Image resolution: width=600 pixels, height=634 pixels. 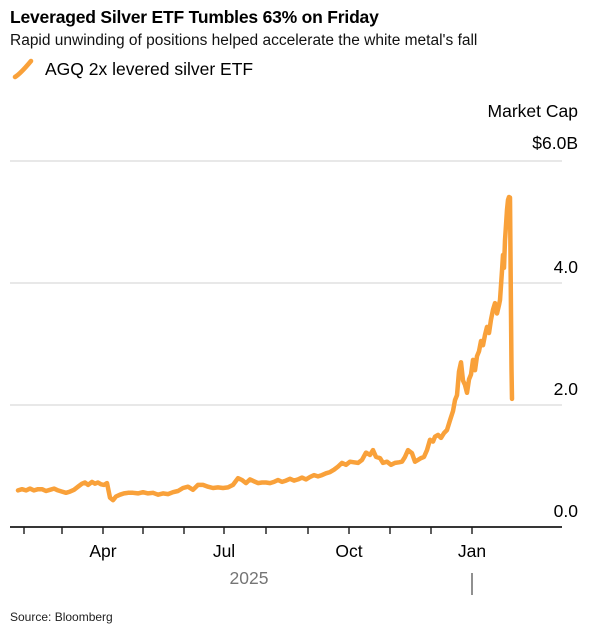 I want to click on x-tick-label-jul: Jul, so click(x=224, y=551).